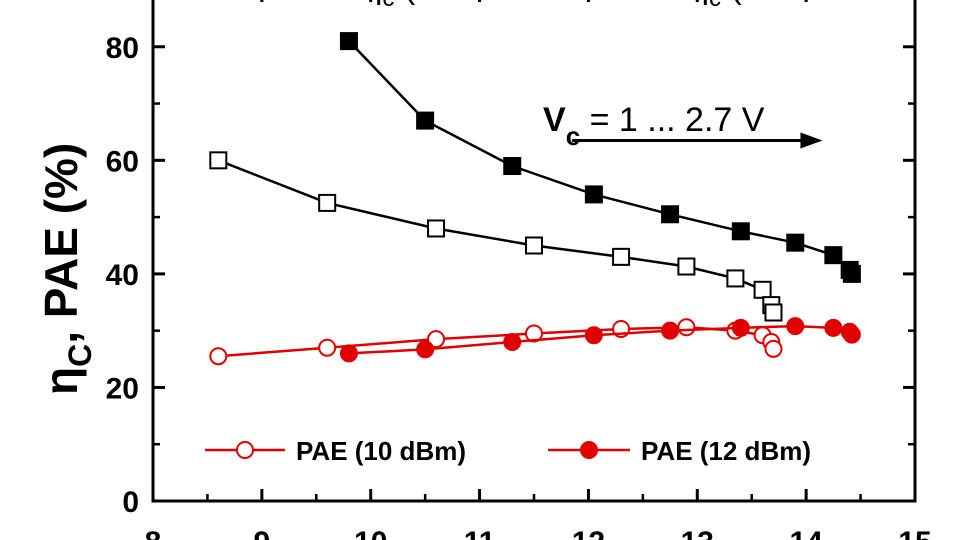 This screenshot has width=960, height=540. Describe the element at coordinates (914, 533) in the screenshot. I see `x-tick-label: 15` at that location.